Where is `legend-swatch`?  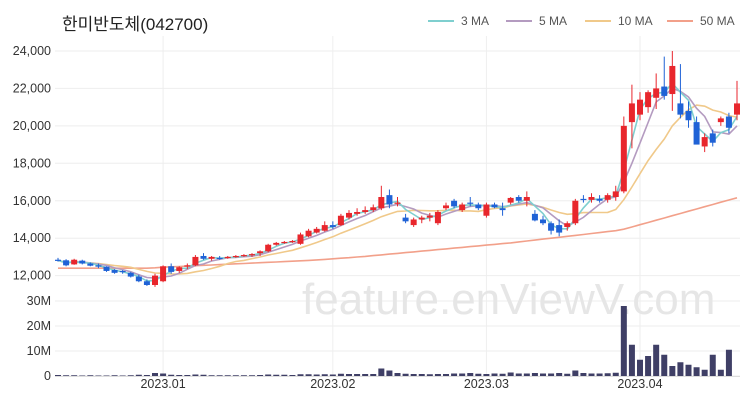
legend-swatch is located at coordinates (441, 21).